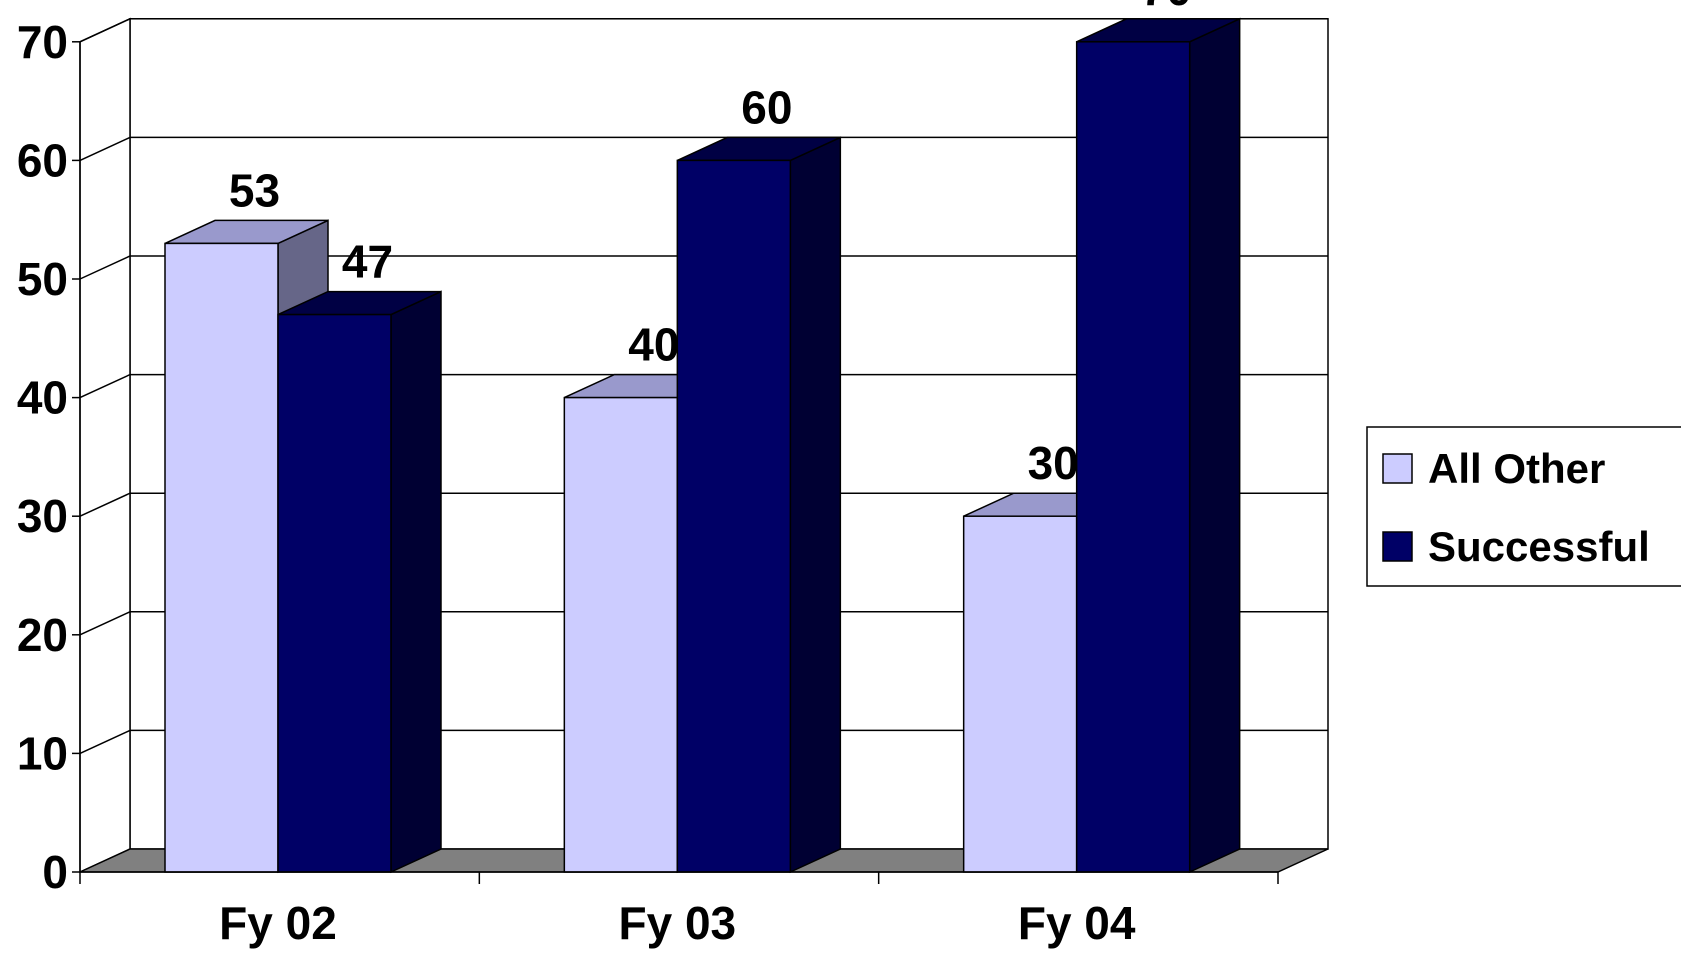 This screenshot has height=956, width=1681. I want to click on x-axis: Fy 02 Fy 03 Fy 04, so click(679, 910).